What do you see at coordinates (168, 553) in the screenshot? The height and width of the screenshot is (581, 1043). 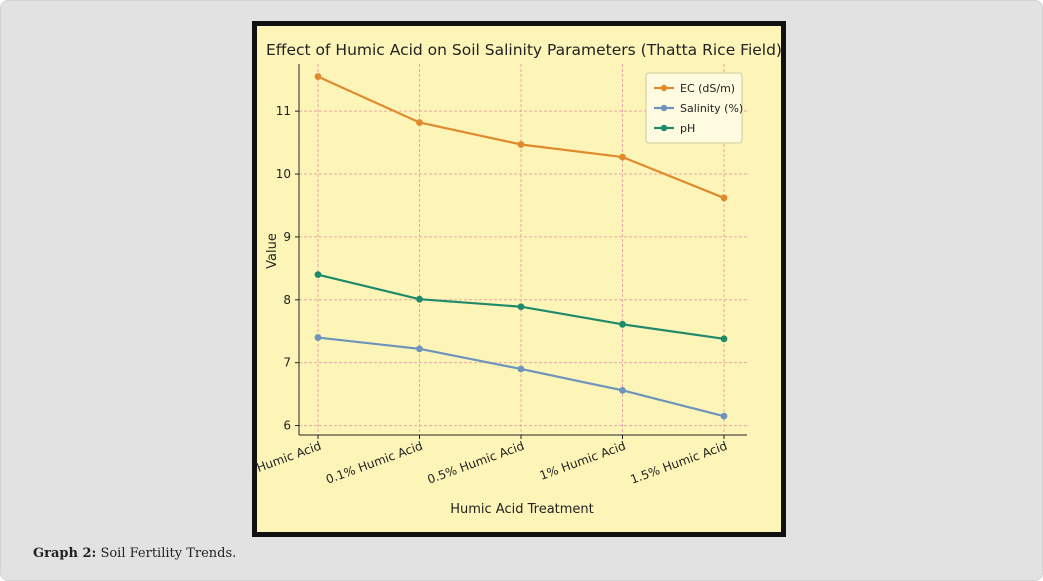 I see `caption-text: Soil Fertility Trends.` at bounding box center [168, 553].